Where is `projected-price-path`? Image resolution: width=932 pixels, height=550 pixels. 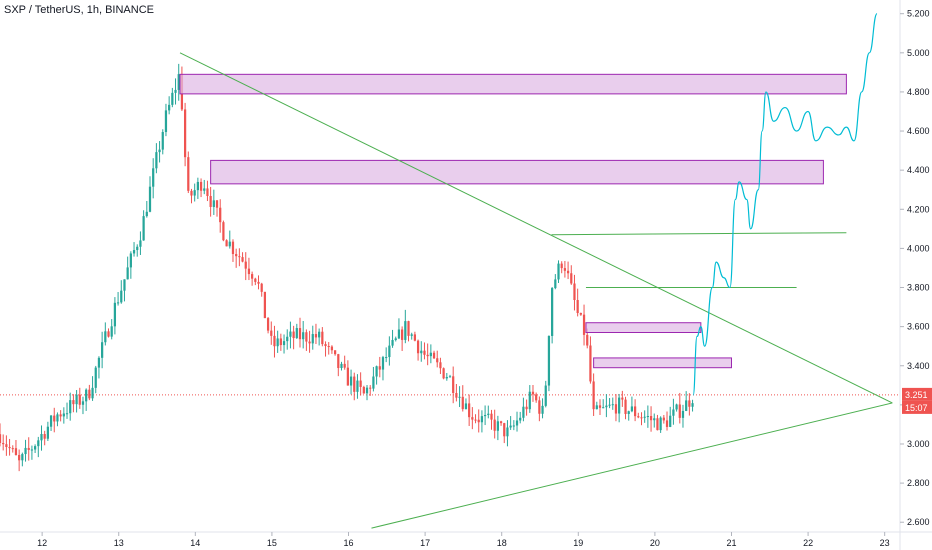 projected-price-path is located at coordinates (785, 204).